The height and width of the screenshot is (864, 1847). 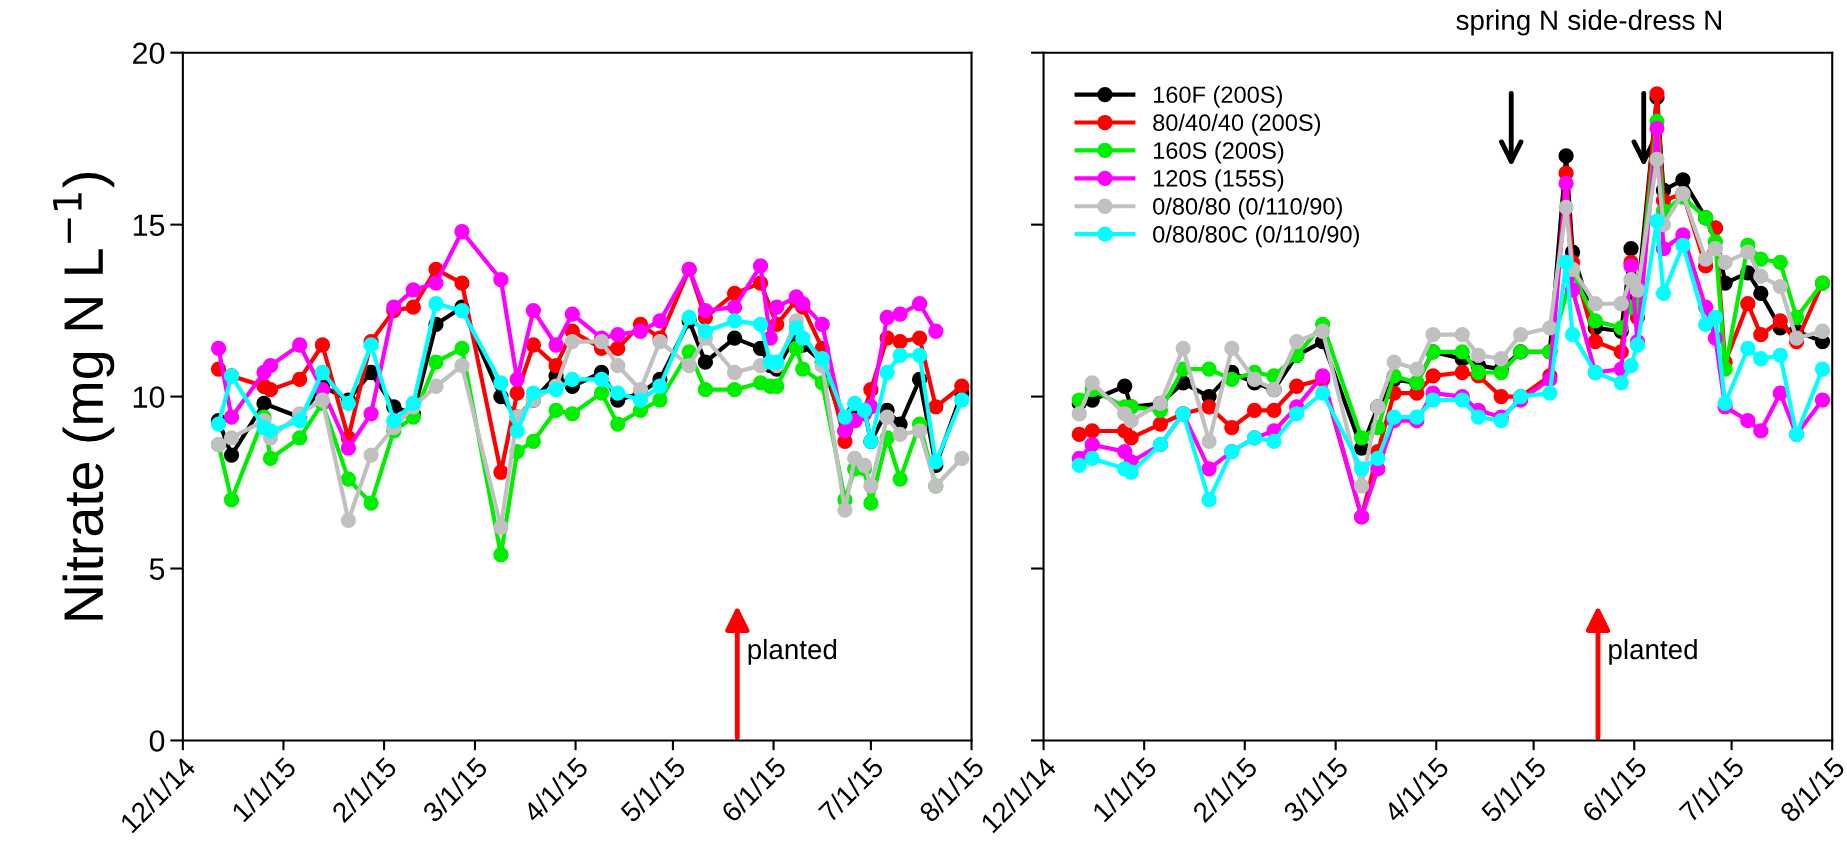 What do you see at coordinates (1218, 152) in the screenshot?
I see `legend-label: 160S (200S)` at bounding box center [1218, 152].